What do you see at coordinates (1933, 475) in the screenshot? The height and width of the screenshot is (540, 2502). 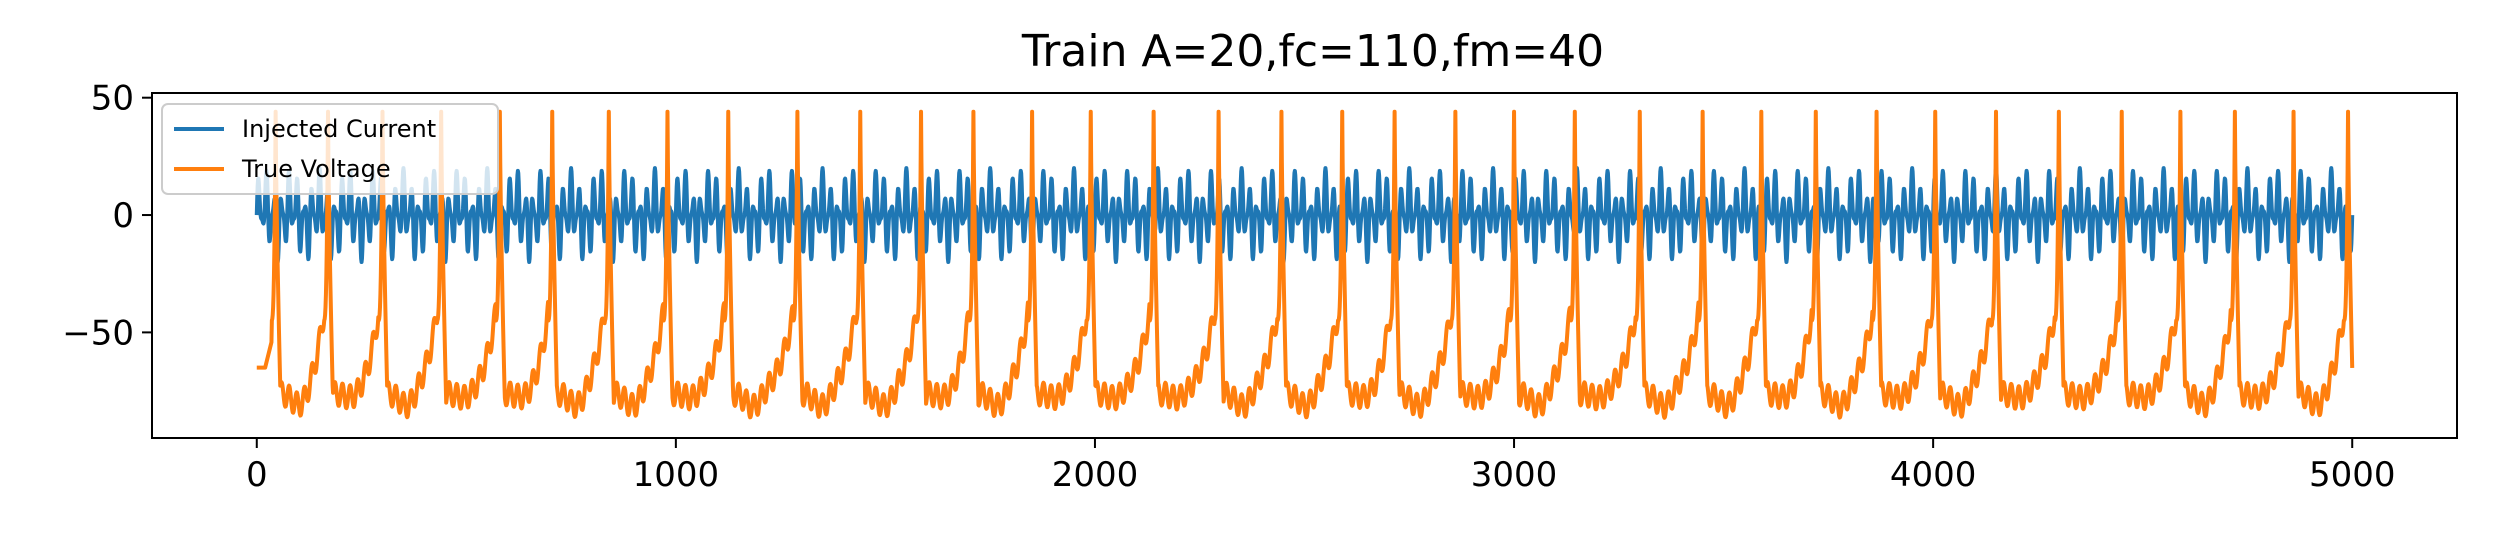 I see `x-tick-label: 4000` at bounding box center [1933, 475].